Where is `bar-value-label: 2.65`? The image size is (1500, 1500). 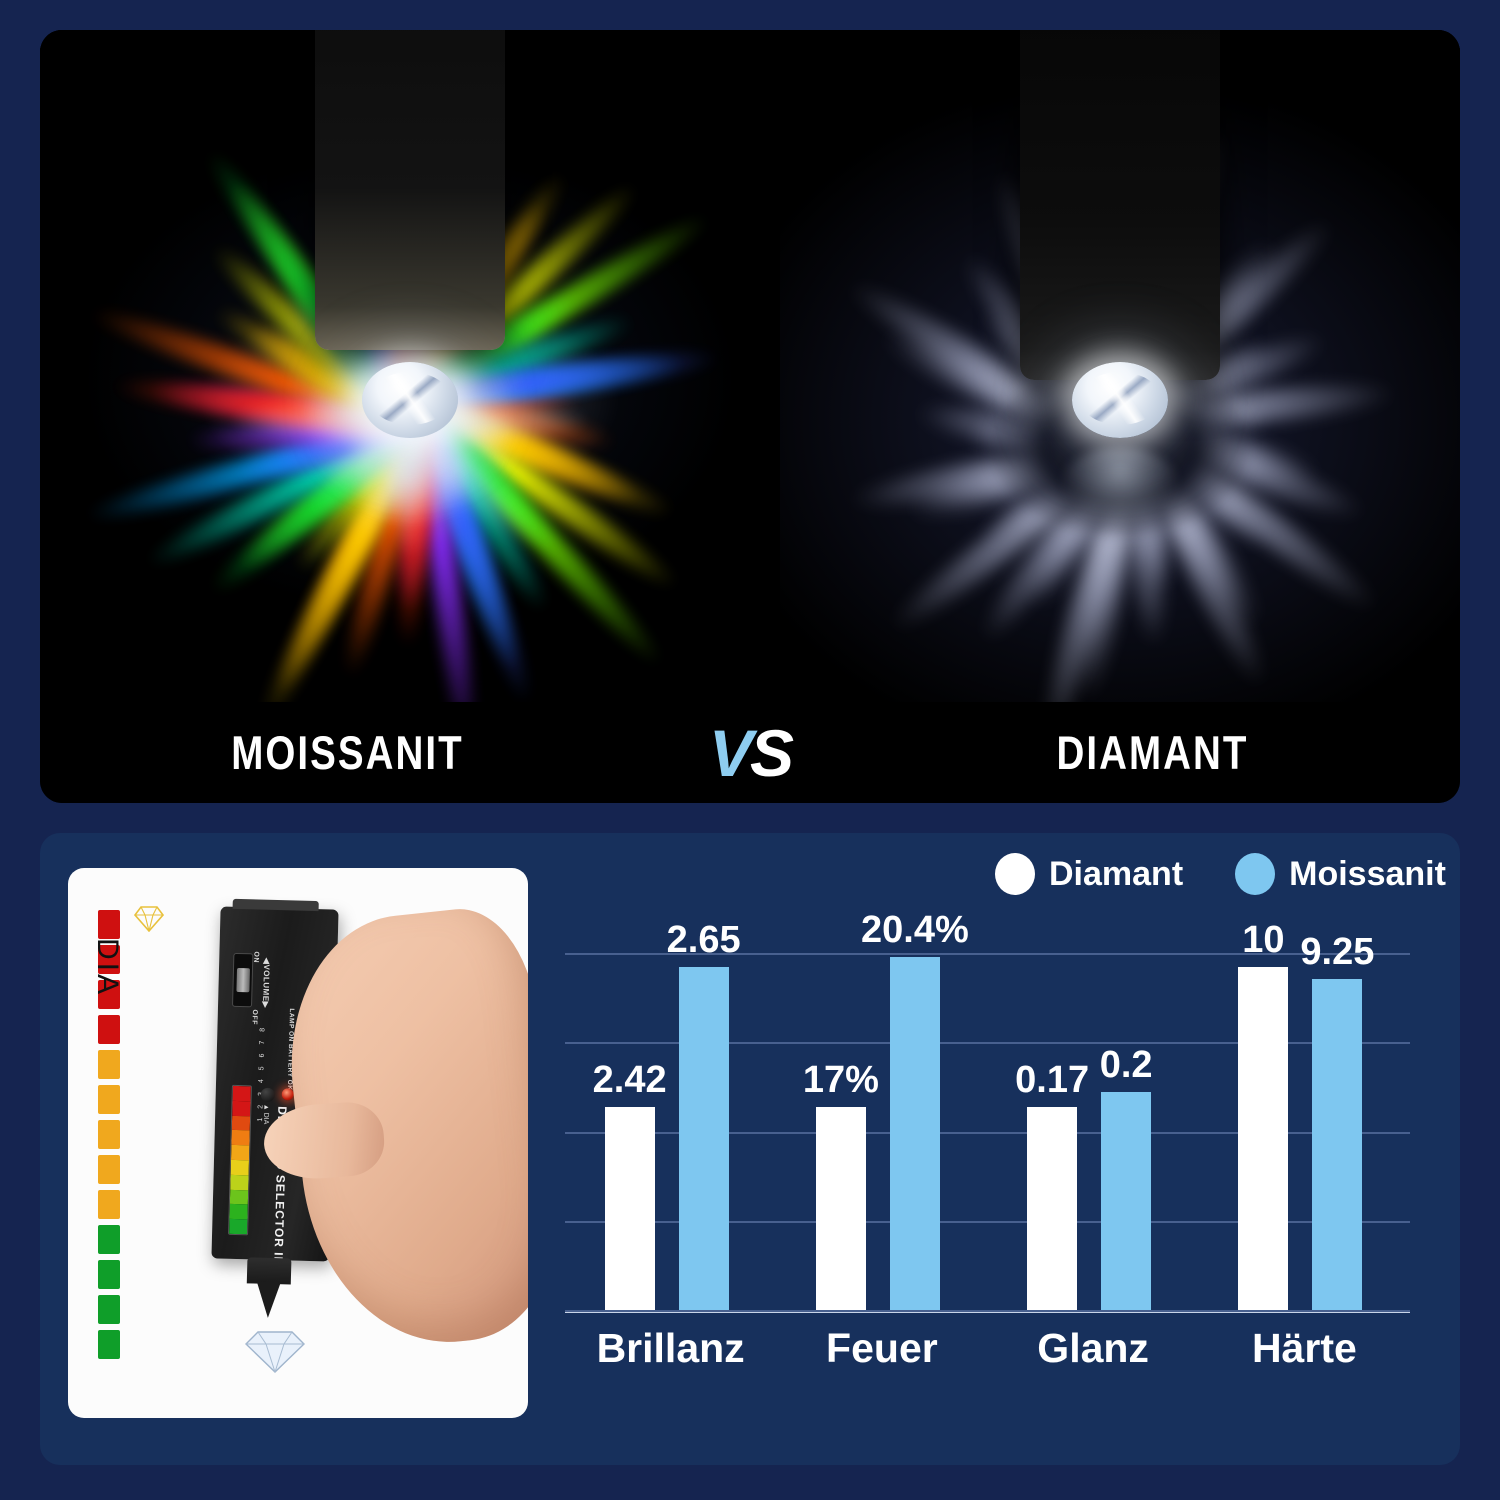 bar-value-label: 2.65 is located at coordinates (703, 940).